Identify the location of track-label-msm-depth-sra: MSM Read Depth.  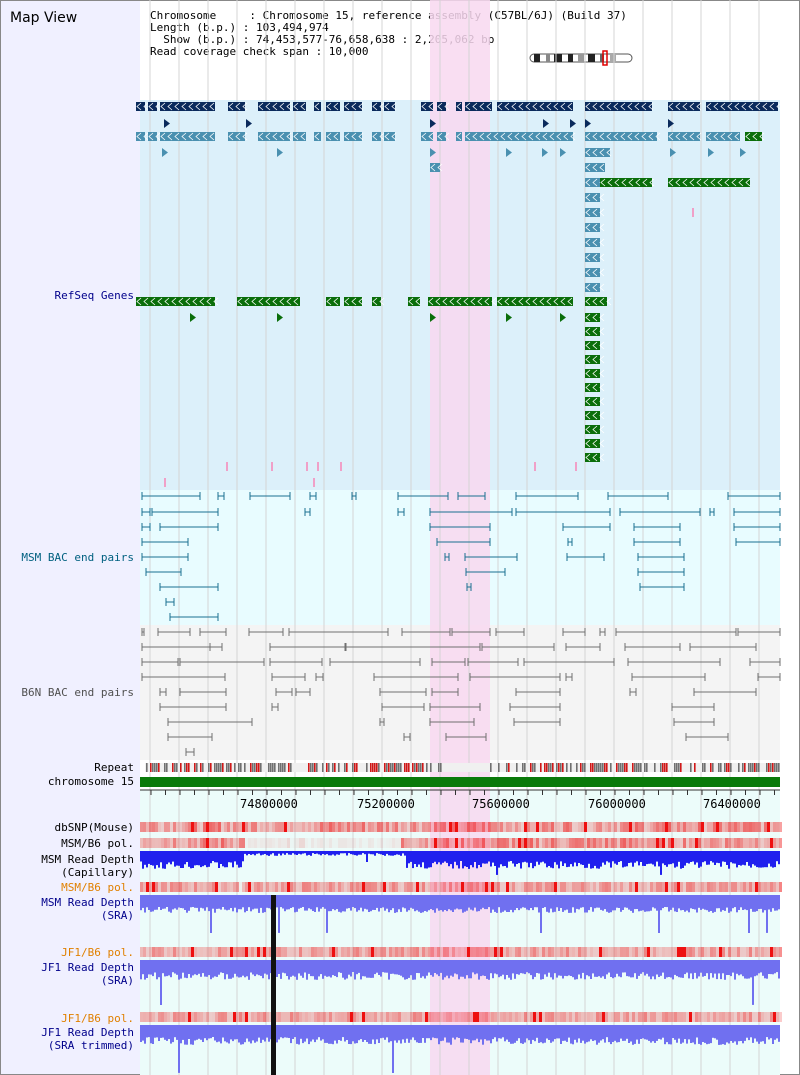
(87, 902).